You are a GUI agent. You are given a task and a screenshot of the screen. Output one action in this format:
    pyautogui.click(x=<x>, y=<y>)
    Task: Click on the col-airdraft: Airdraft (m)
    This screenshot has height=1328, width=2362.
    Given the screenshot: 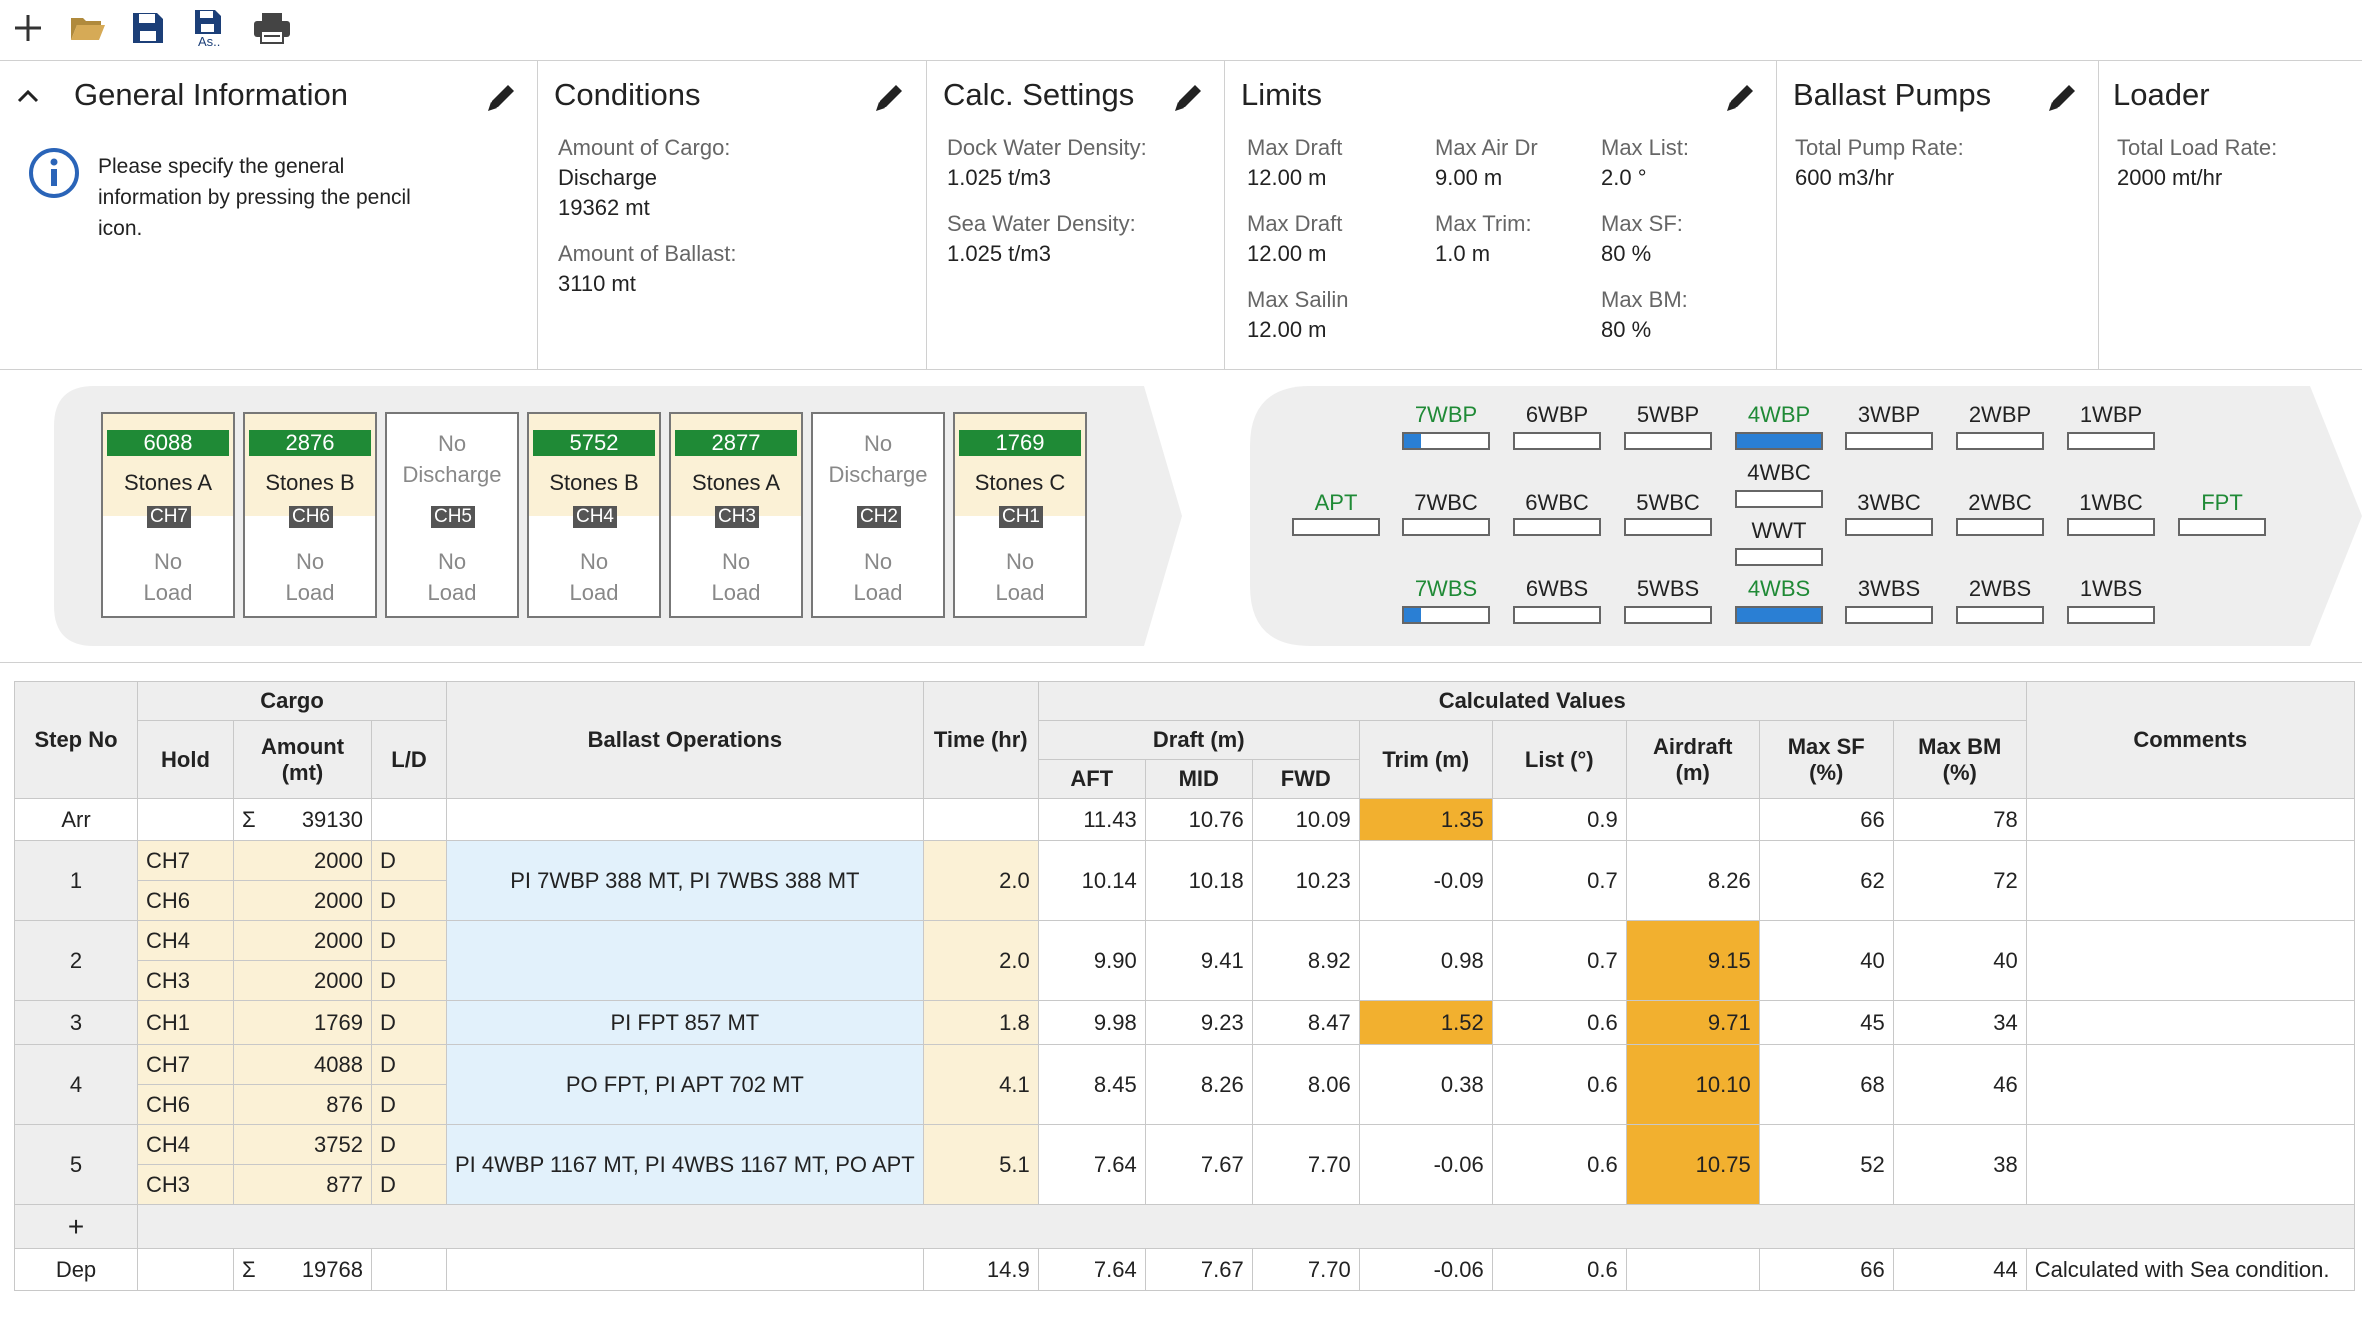 What is the action you would take?
    pyautogui.click(x=1692, y=759)
    